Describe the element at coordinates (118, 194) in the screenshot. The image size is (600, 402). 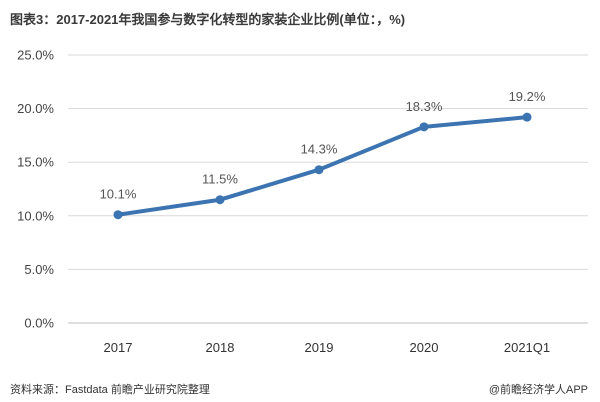
I see `data-label: 10.1%` at that location.